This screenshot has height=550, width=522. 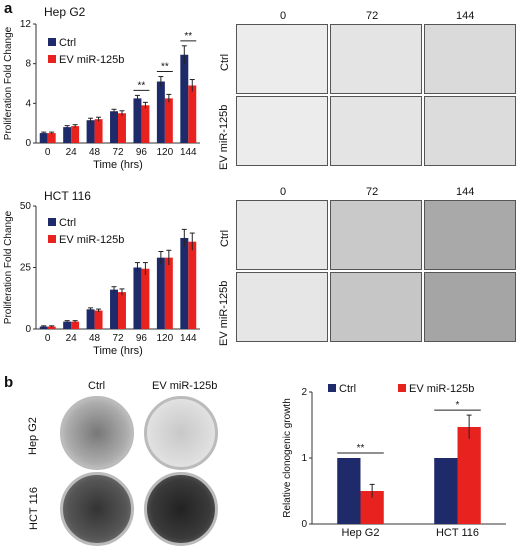 I want to click on time-label-144-b: 144, so click(x=465, y=192).